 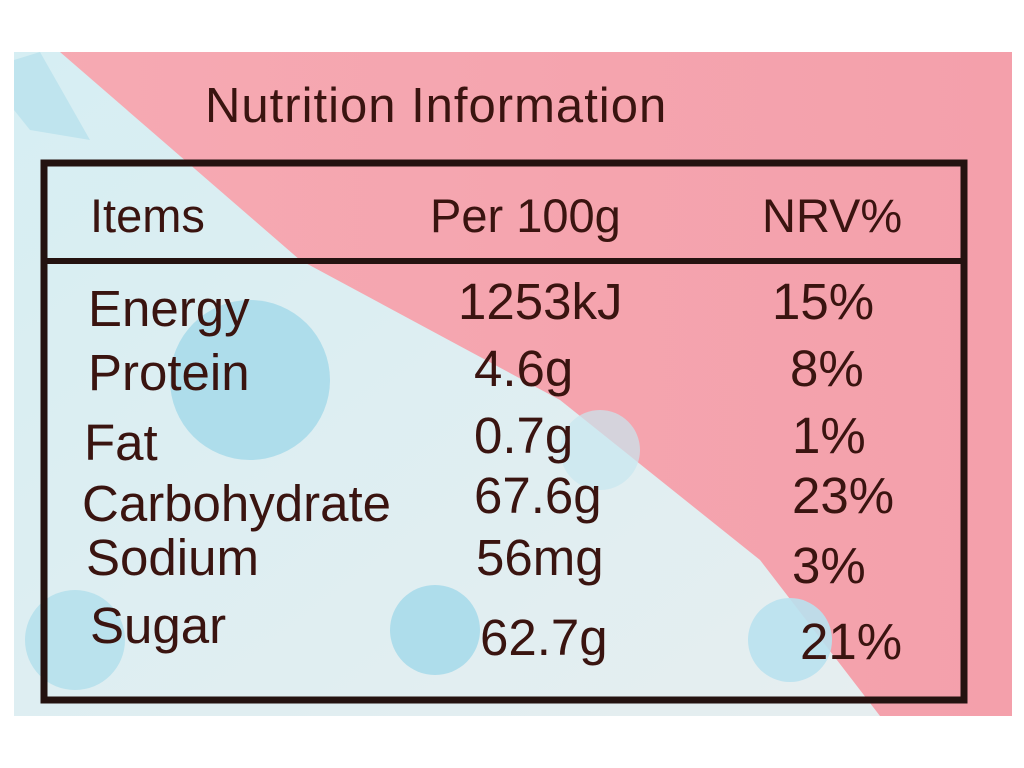 What do you see at coordinates (829, 565) in the screenshot?
I see `row-sodium-nrv: 3%` at bounding box center [829, 565].